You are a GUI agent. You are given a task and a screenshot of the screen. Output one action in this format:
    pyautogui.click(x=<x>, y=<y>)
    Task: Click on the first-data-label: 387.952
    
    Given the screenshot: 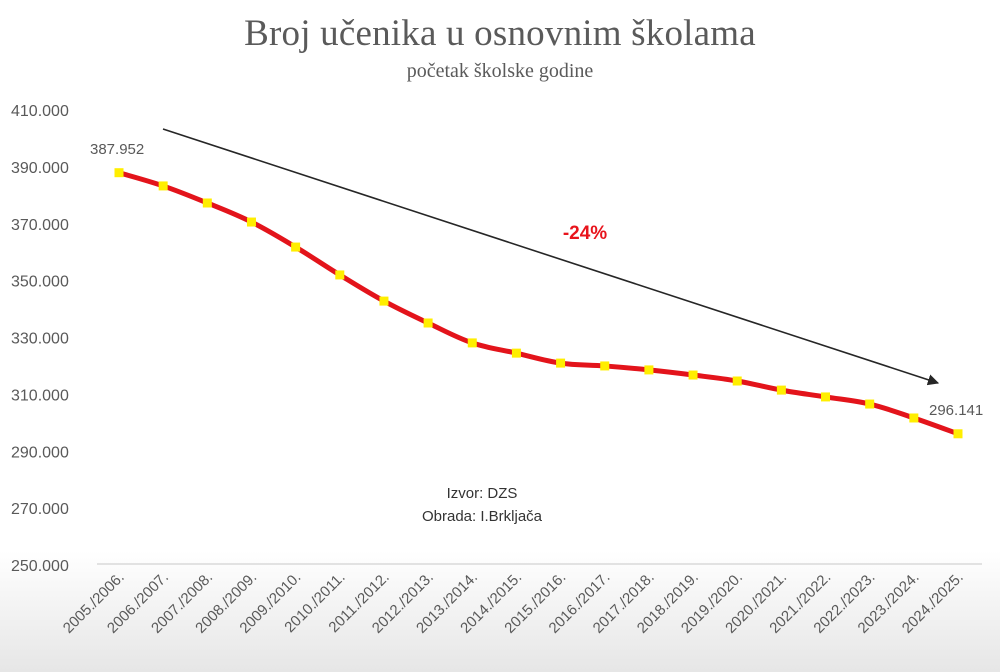 What is the action you would take?
    pyautogui.click(x=117, y=149)
    